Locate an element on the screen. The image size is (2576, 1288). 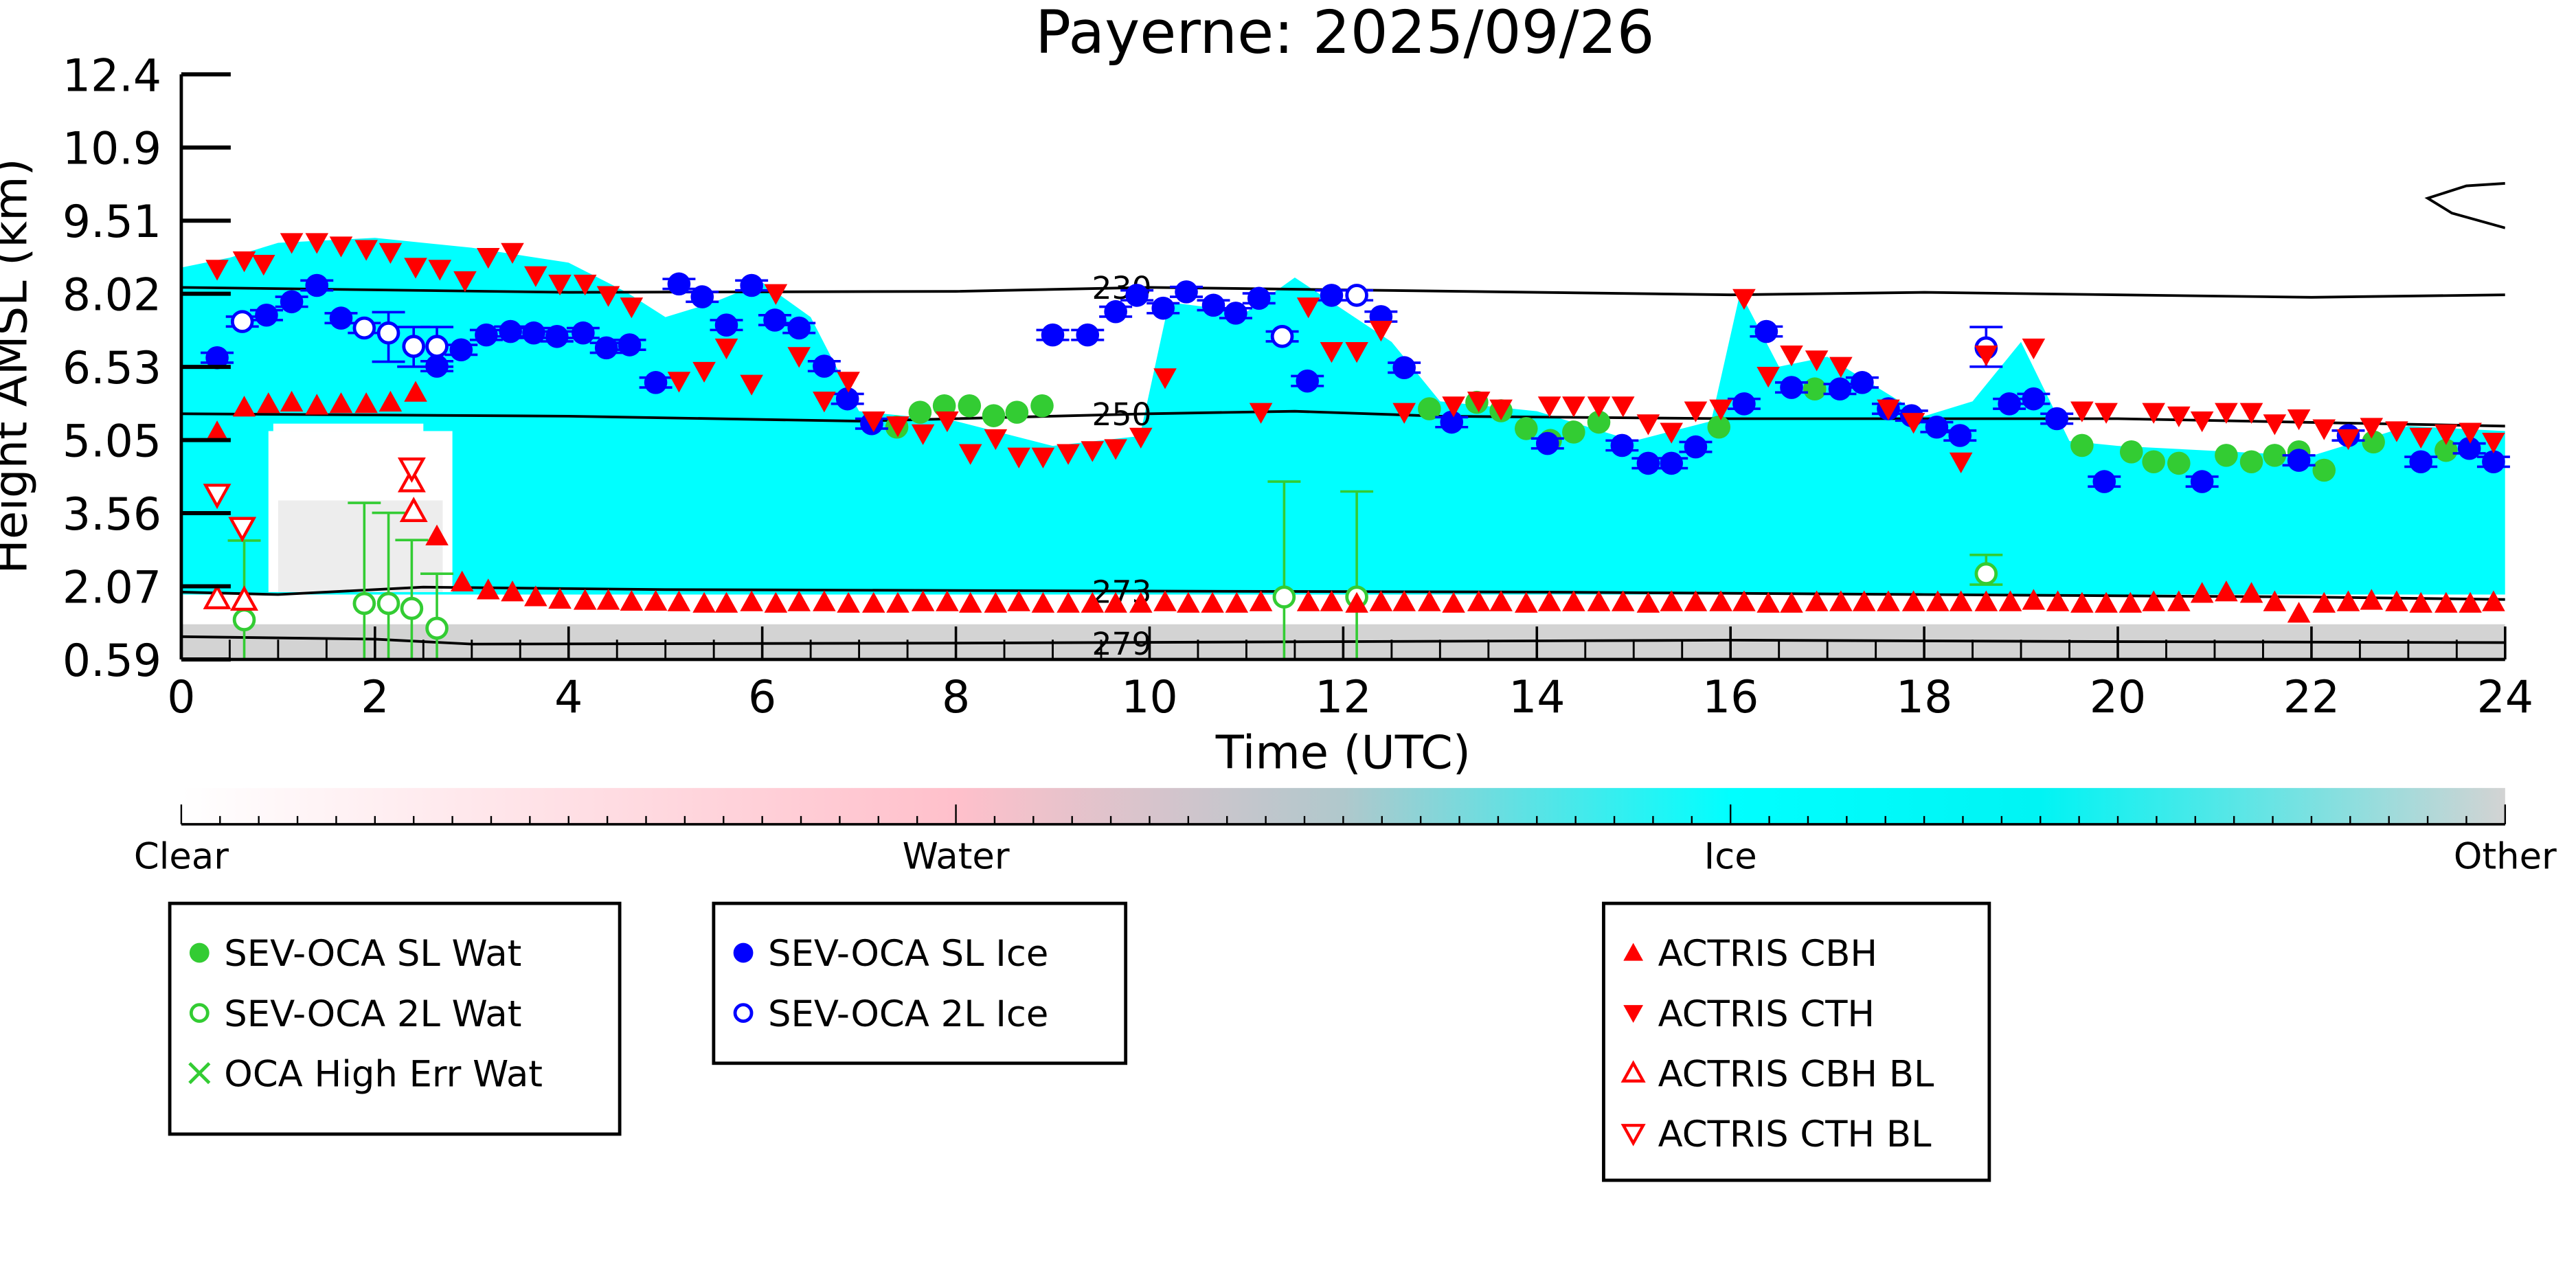
chart-title: Payerne: 2025/09/26 is located at coordinates (1345, 33).